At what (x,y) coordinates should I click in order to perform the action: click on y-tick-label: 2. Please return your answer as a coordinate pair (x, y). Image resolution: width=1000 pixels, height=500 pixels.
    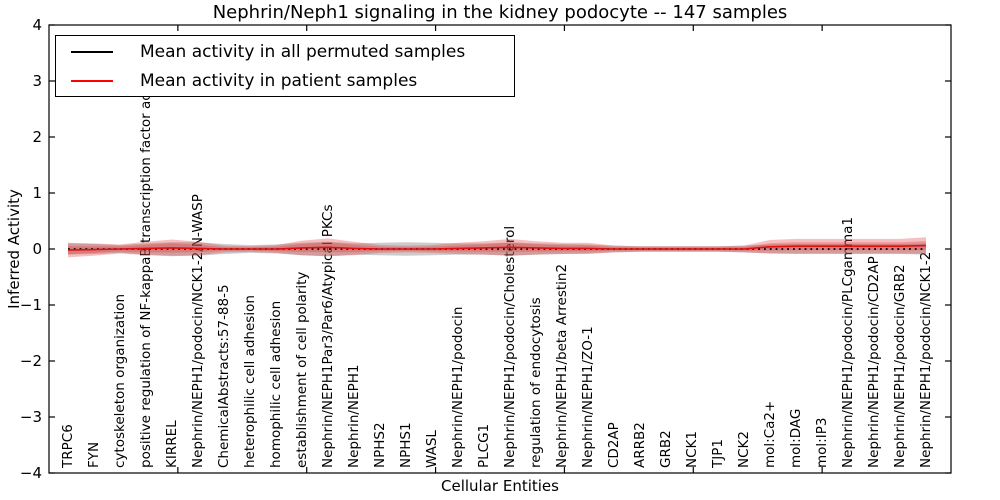
    Looking at the image, I should click on (37, 137).